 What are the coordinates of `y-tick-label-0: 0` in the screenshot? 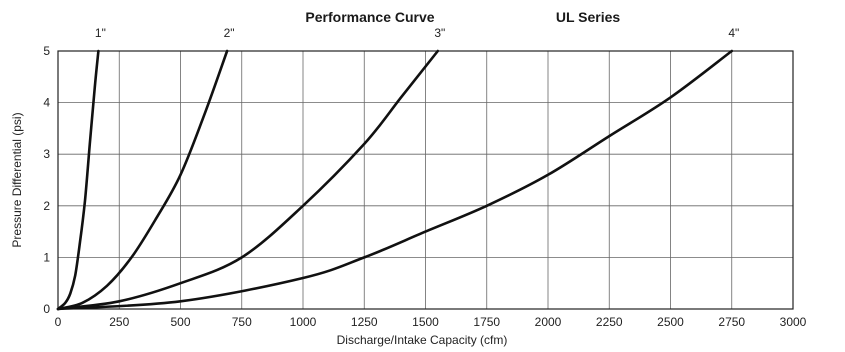 It's located at (46, 309).